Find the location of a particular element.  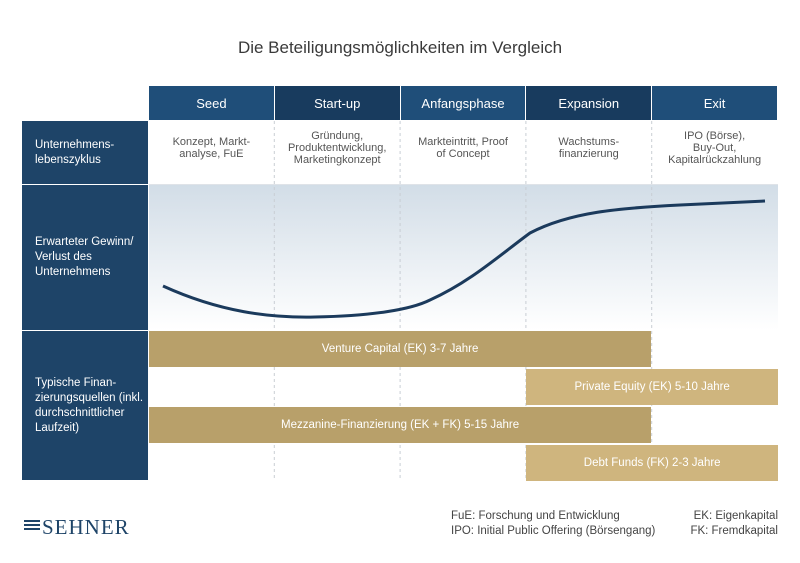

lifecycle-cell-0: Konzept, Markt- analyse, FuE is located at coordinates (211, 147).